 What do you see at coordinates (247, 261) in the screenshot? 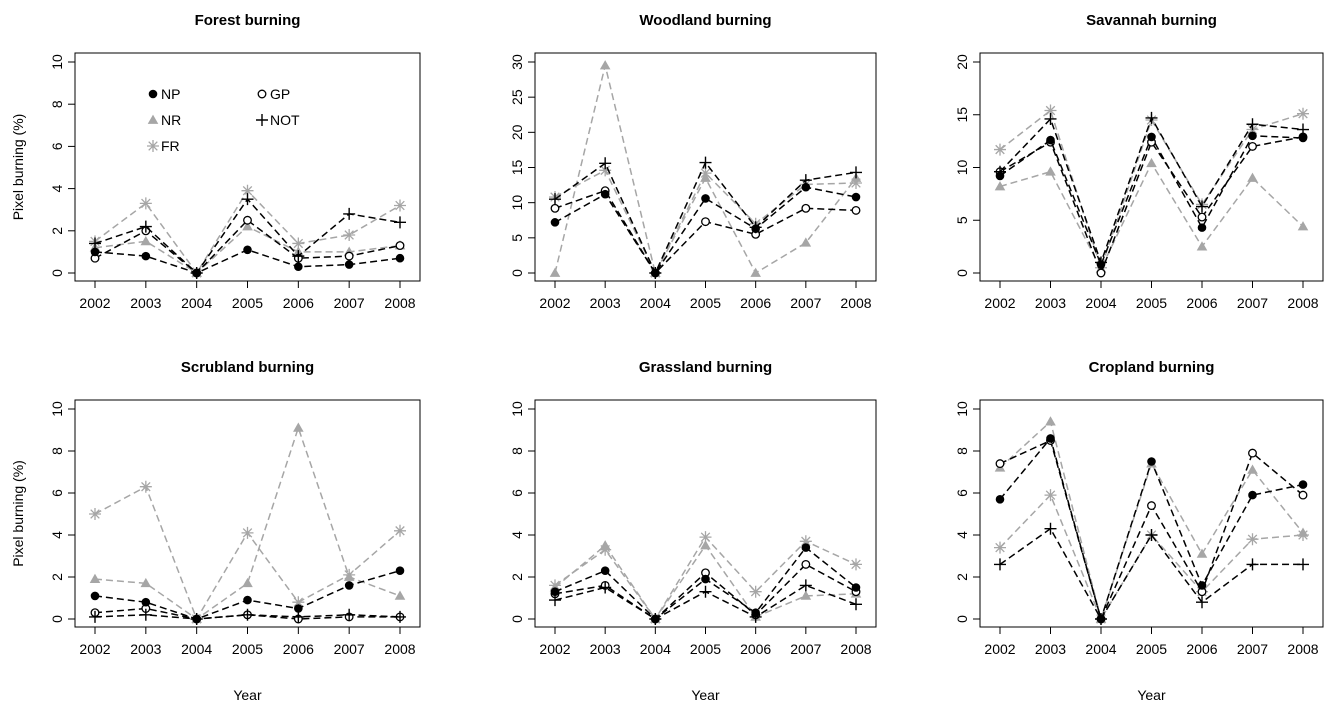
I see `series-np` at bounding box center [247, 261].